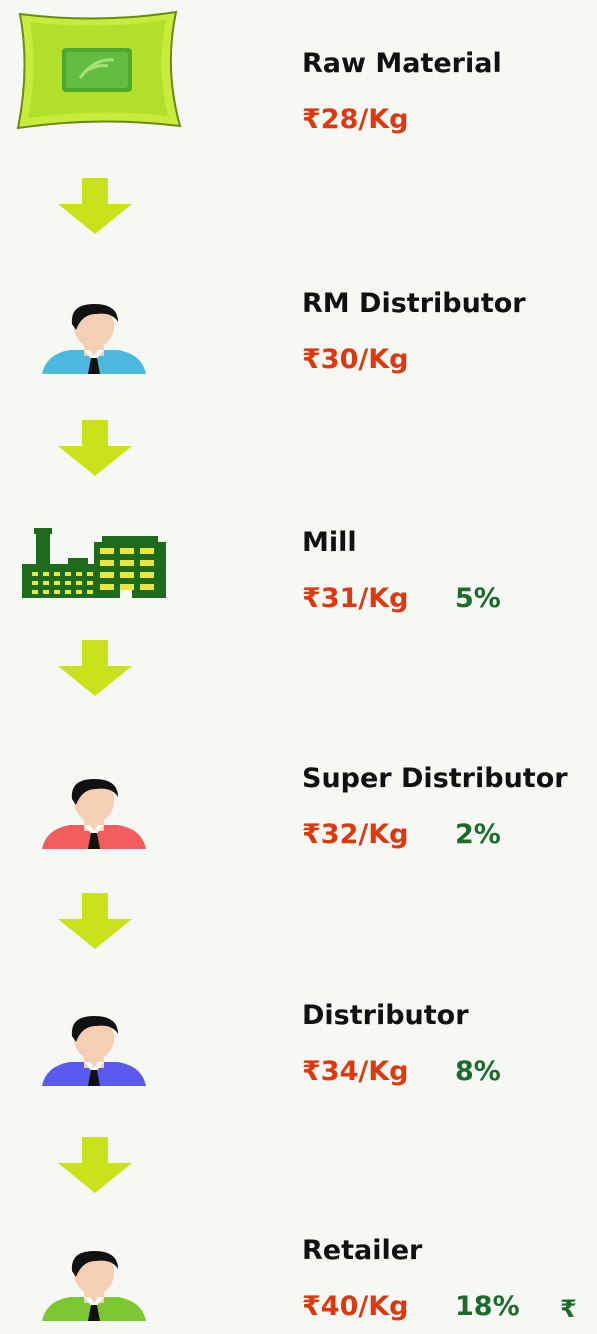 The width and height of the screenshot is (597, 1334). I want to click on stage-price: ₹32/Kg, so click(355, 834).